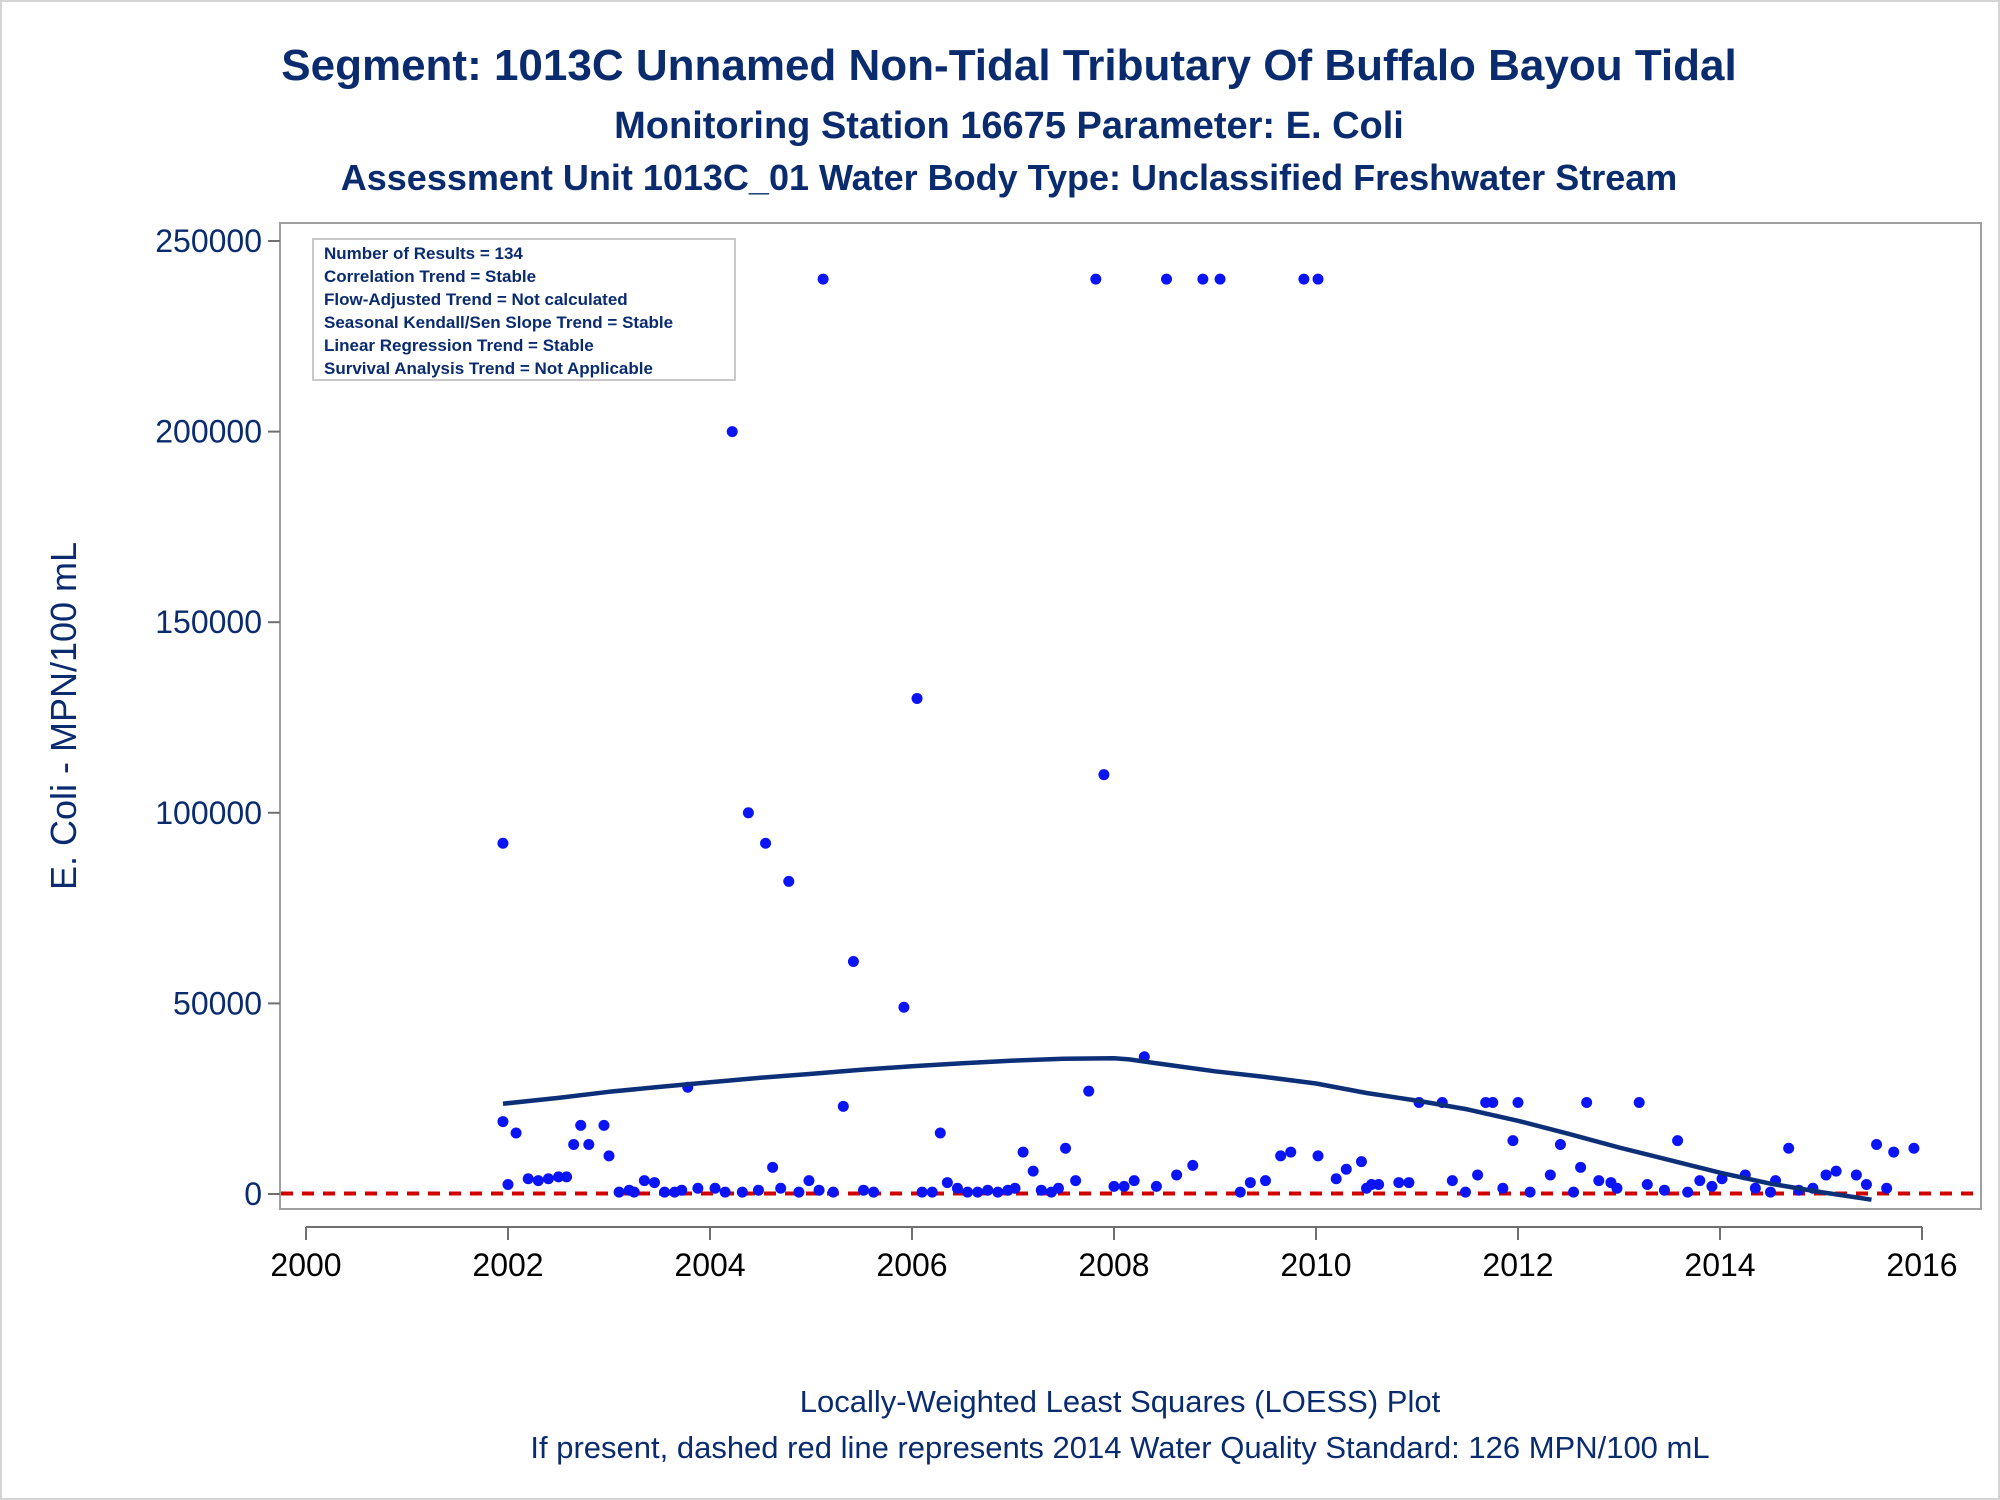 The image size is (2000, 1500). Describe the element at coordinates (1113, 1265) in the screenshot. I see `x-tick-label-2008: 2008` at that location.